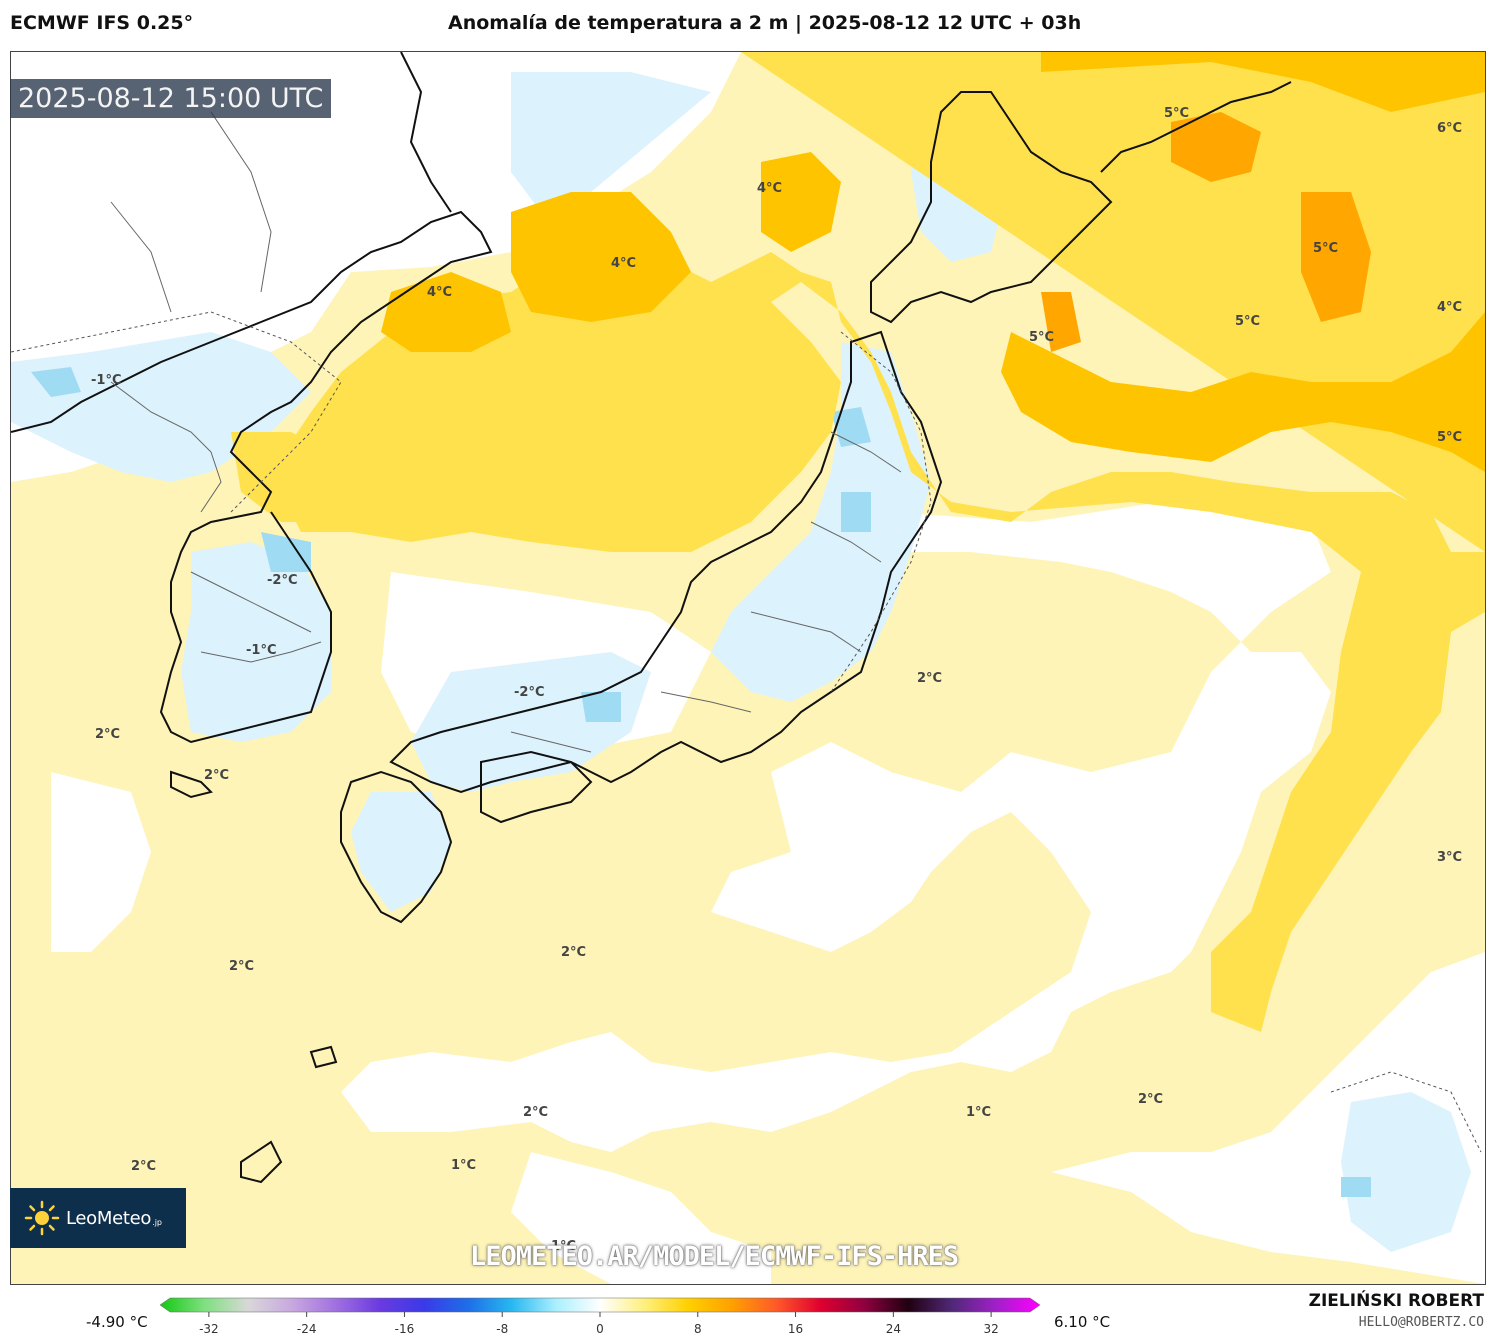 The image size is (1494, 1339). What do you see at coordinates (157, 1222) in the screenshot?
I see `logo-suffix: .jp` at bounding box center [157, 1222].